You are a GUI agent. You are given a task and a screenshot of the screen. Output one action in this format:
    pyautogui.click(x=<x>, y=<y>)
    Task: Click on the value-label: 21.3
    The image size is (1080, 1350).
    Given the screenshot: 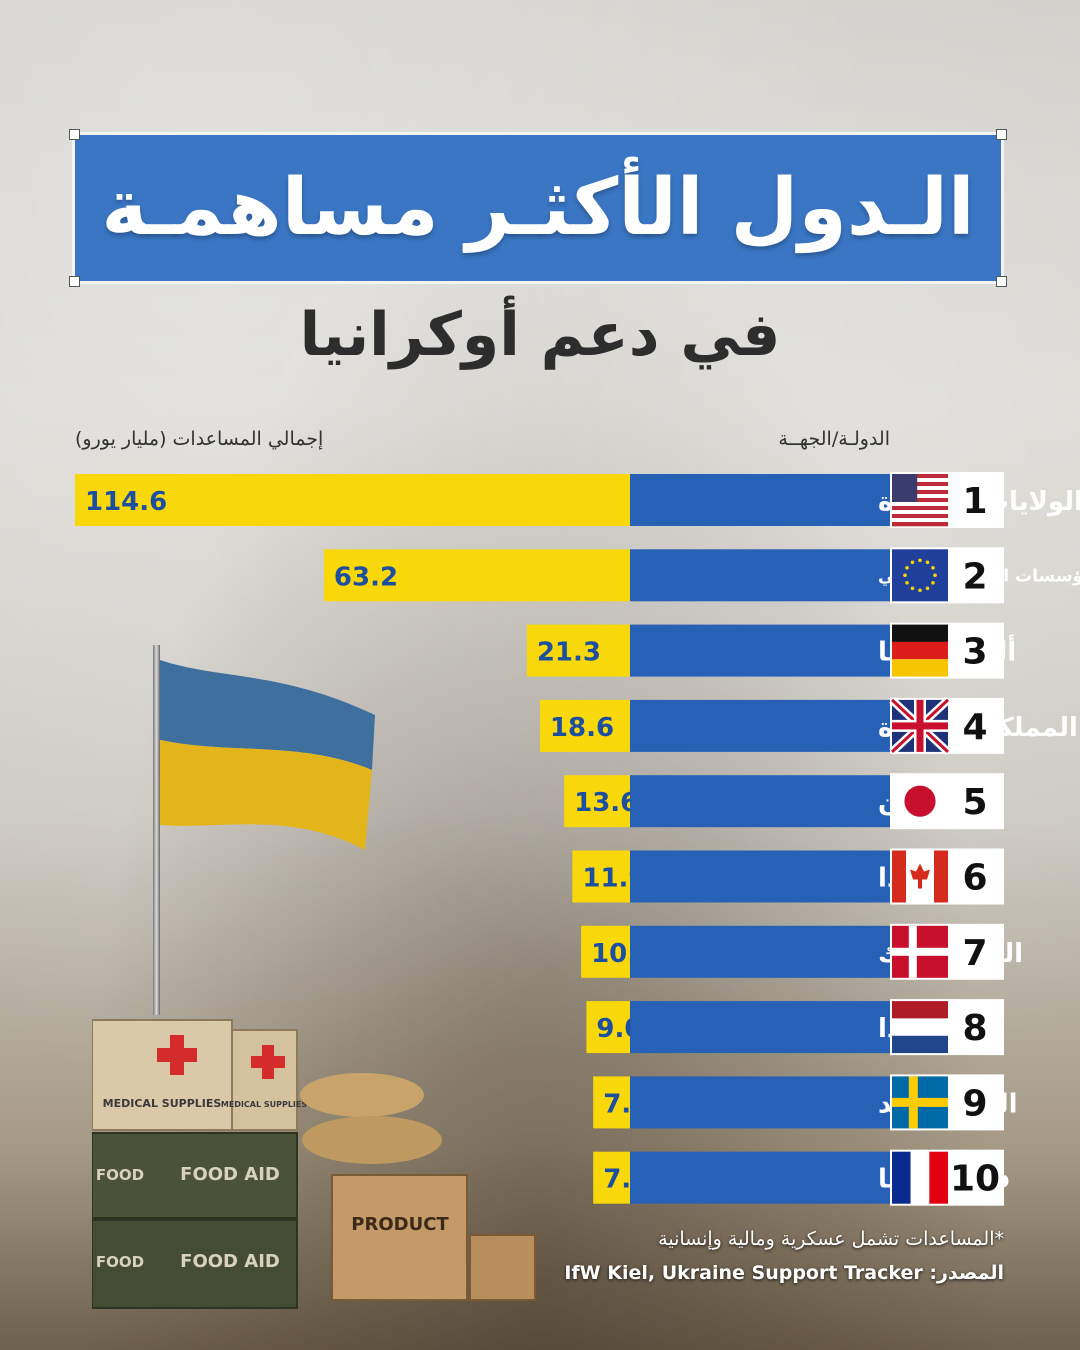 What is the action you would take?
    pyautogui.click(x=569, y=653)
    